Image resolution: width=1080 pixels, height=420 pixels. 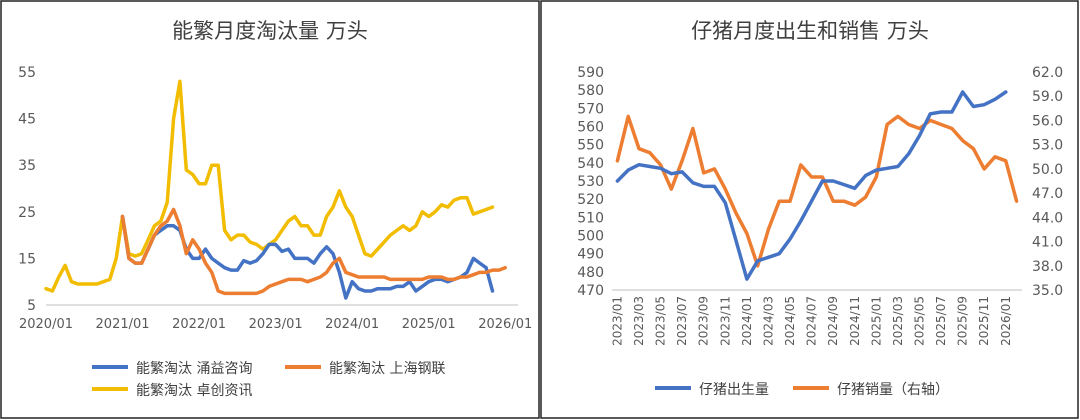 I want to click on left-y-tick-label: 5, so click(x=31, y=306).